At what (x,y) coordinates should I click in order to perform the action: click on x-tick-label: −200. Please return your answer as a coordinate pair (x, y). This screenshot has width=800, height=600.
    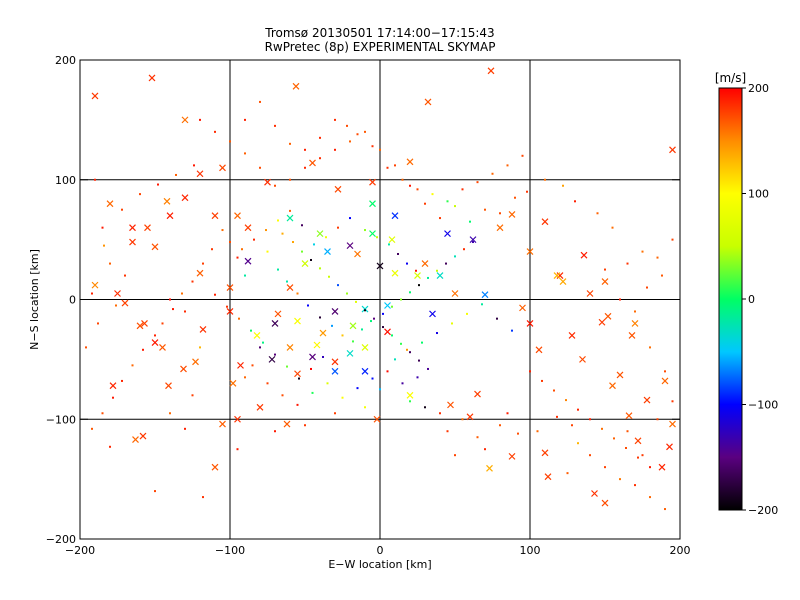
    Looking at the image, I should click on (80, 550).